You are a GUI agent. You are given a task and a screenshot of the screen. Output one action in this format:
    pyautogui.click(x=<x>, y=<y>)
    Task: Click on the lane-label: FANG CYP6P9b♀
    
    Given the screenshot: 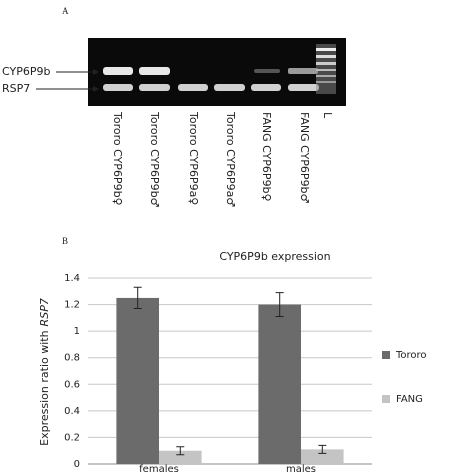 What is the action you would take?
    pyautogui.click(x=266, y=157)
    